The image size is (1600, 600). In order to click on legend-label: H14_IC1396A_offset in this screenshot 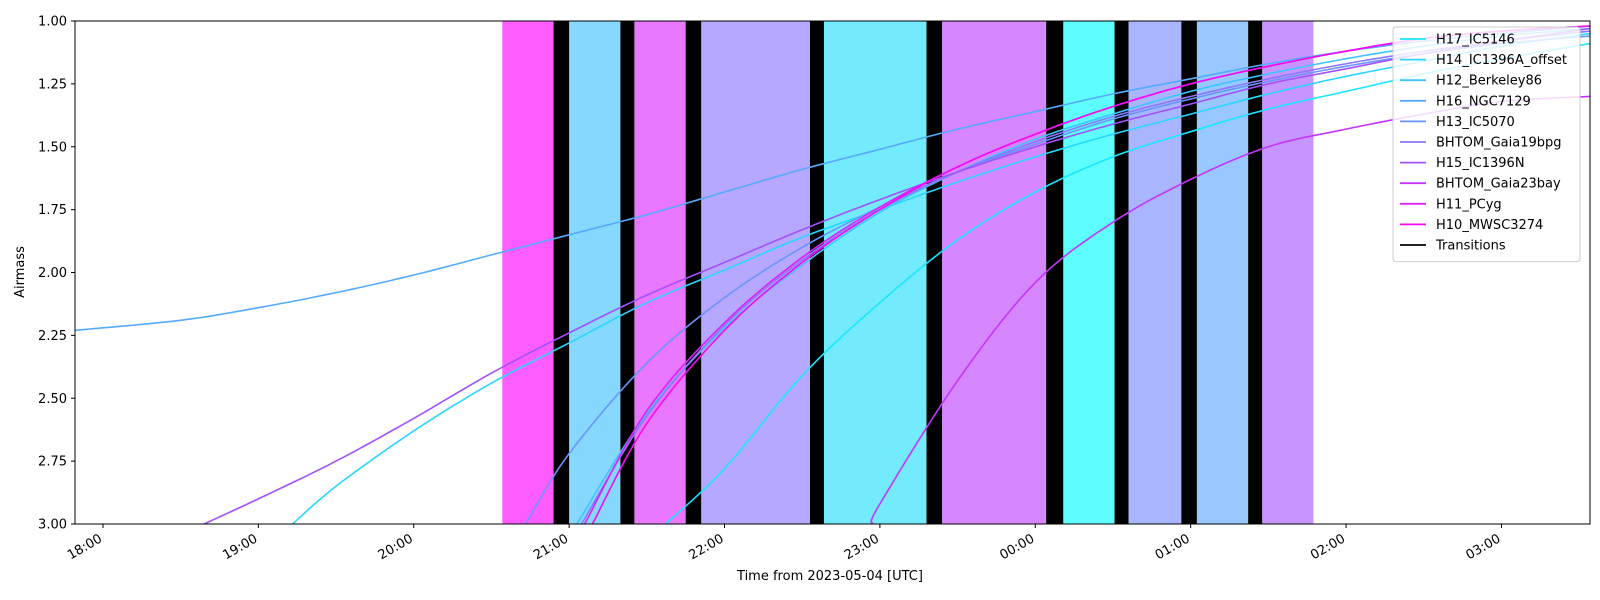, I will do `click(1501, 60)`.